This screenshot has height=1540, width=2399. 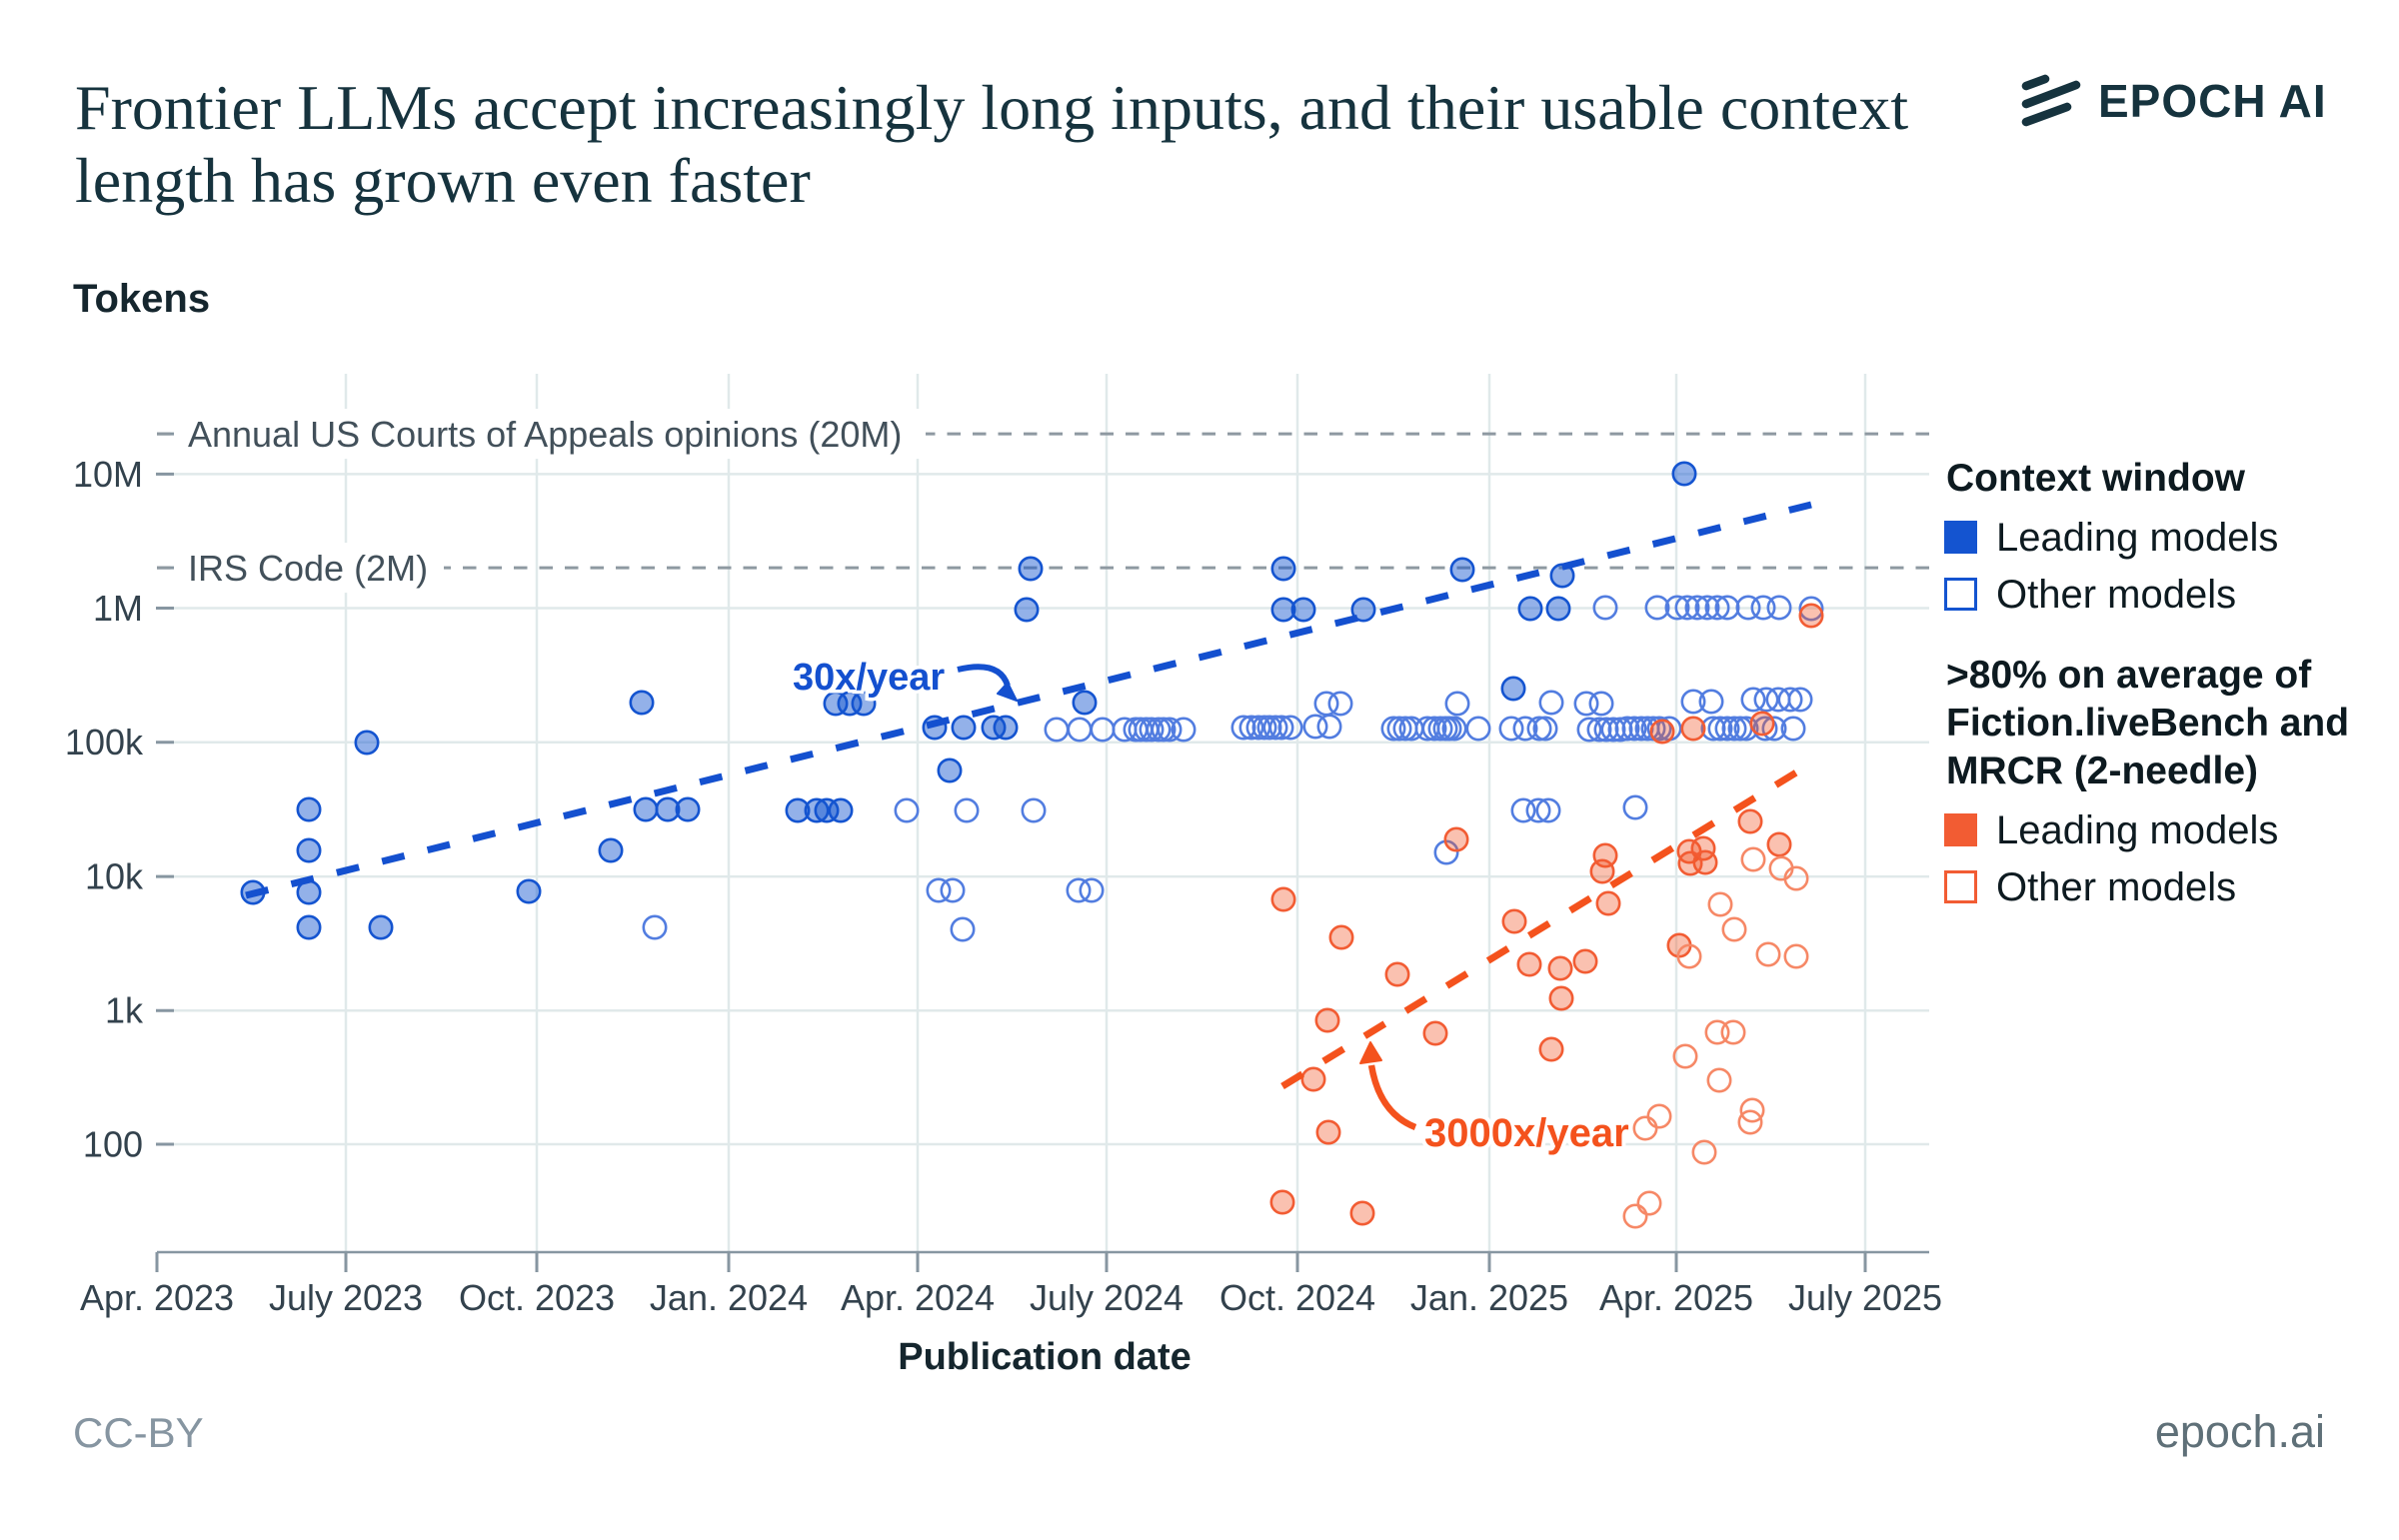 What do you see at coordinates (2129, 675) in the screenshot?
I see `svg-text: >80% on average of` at bounding box center [2129, 675].